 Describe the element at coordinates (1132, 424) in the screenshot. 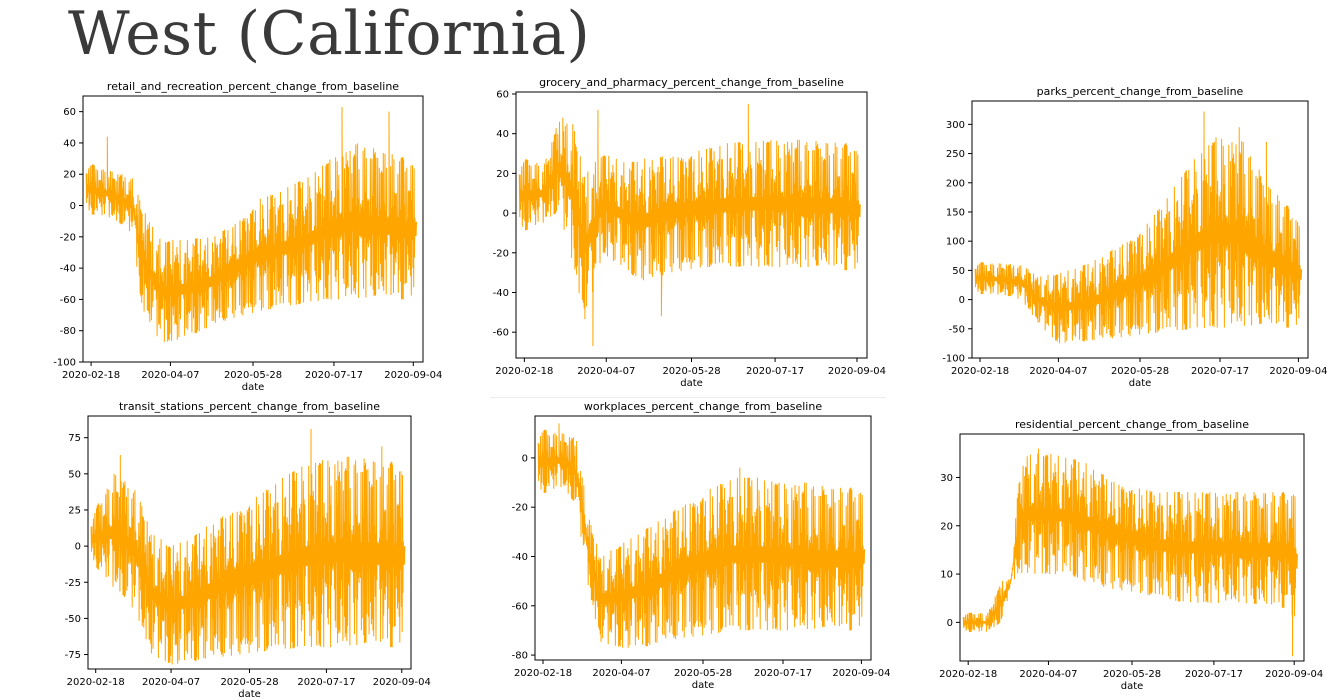

I see `chart-title: residential_percent_change_from_baseline` at that location.